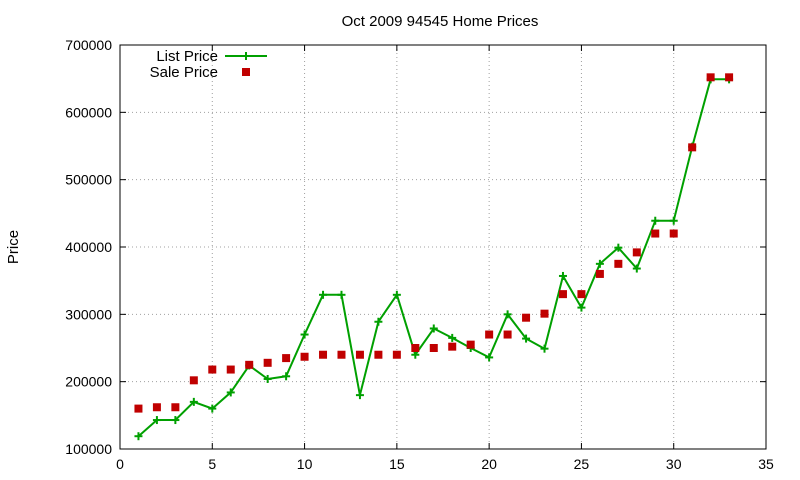 This screenshot has width=800, height=480. Describe the element at coordinates (766, 464) in the screenshot. I see `x-tick-label: 35` at that location.